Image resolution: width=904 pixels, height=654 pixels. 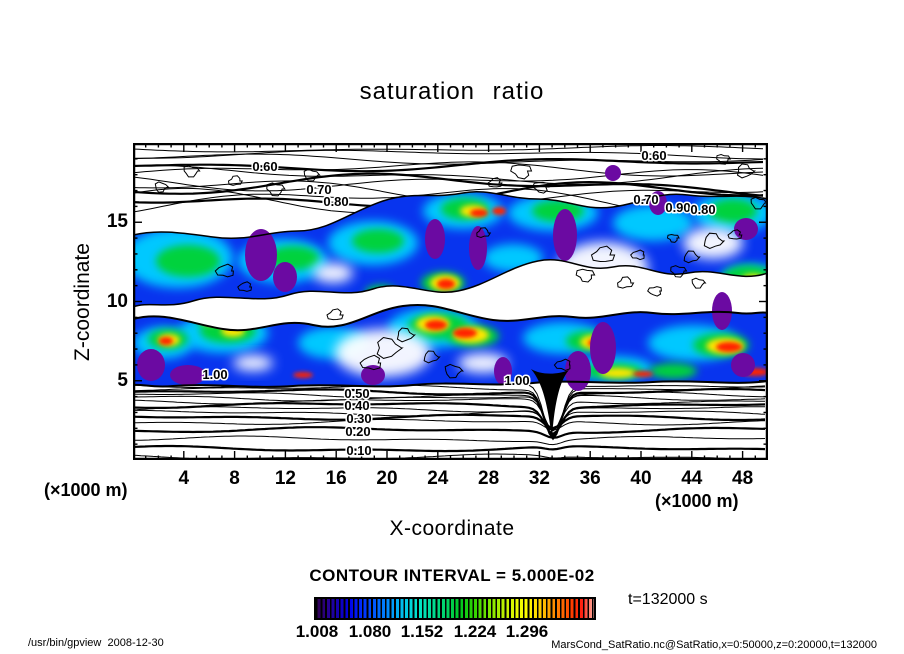 I want to click on x-unit-label-right: (×1000 m), so click(x=697, y=501).